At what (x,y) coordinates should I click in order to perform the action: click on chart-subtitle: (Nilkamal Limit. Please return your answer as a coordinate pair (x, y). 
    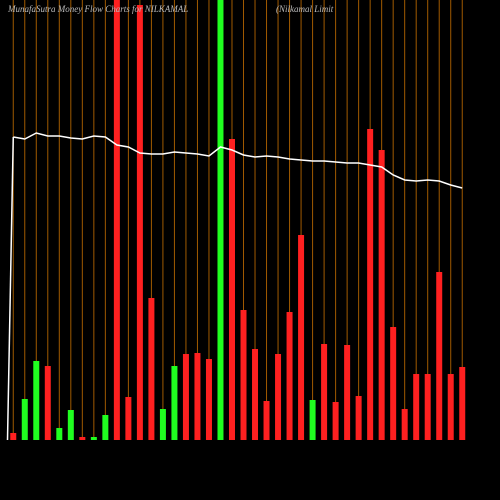
    Looking at the image, I should click on (305, 9).